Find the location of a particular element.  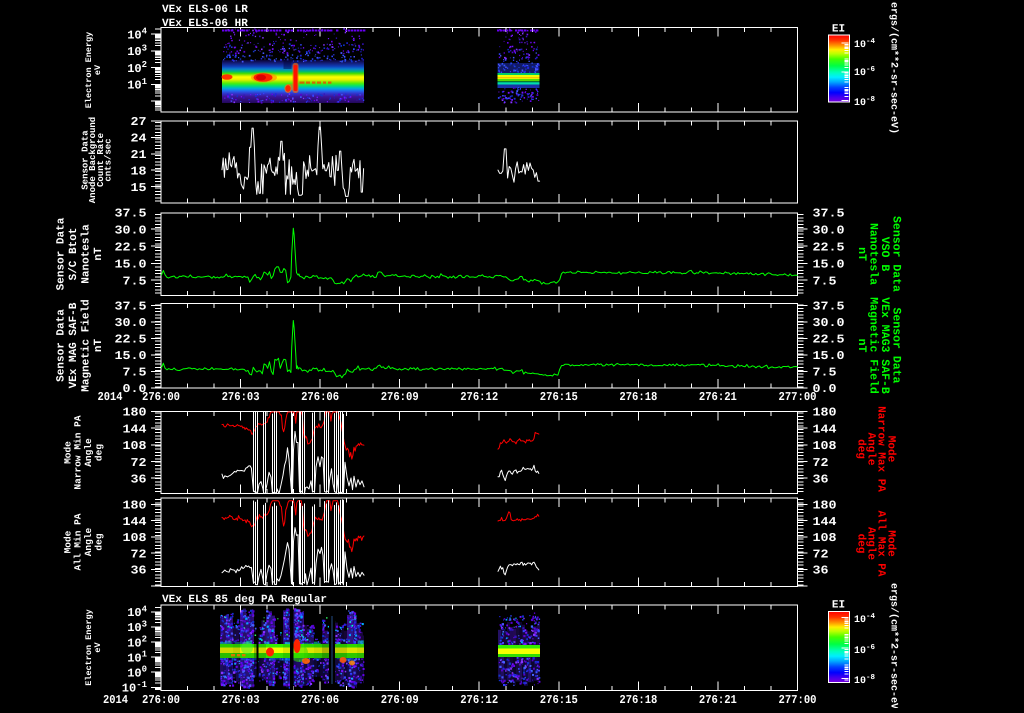

svg-text: eV is located at coordinates (98, 69).